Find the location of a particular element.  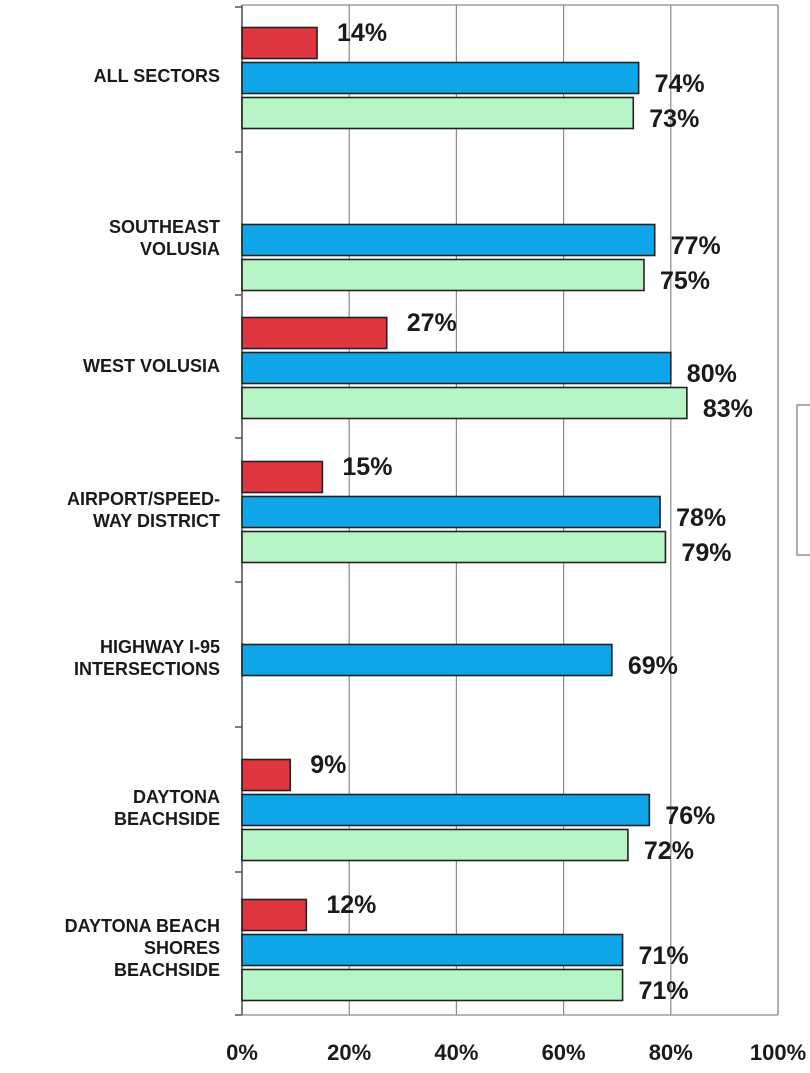

data-label: 83% is located at coordinates (728, 409).